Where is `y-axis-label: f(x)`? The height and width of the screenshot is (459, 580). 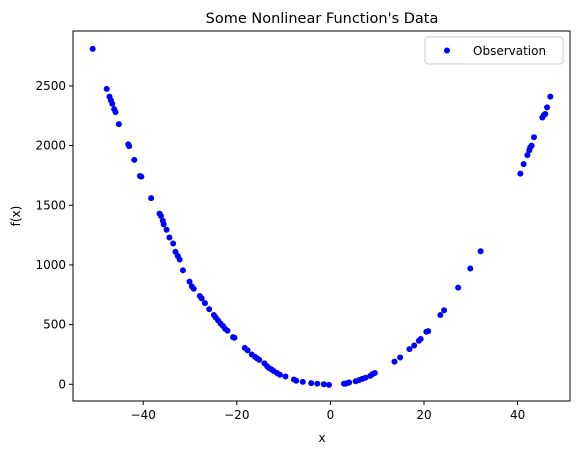
y-axis-label: f(x) is located at coordinates (16, 216).